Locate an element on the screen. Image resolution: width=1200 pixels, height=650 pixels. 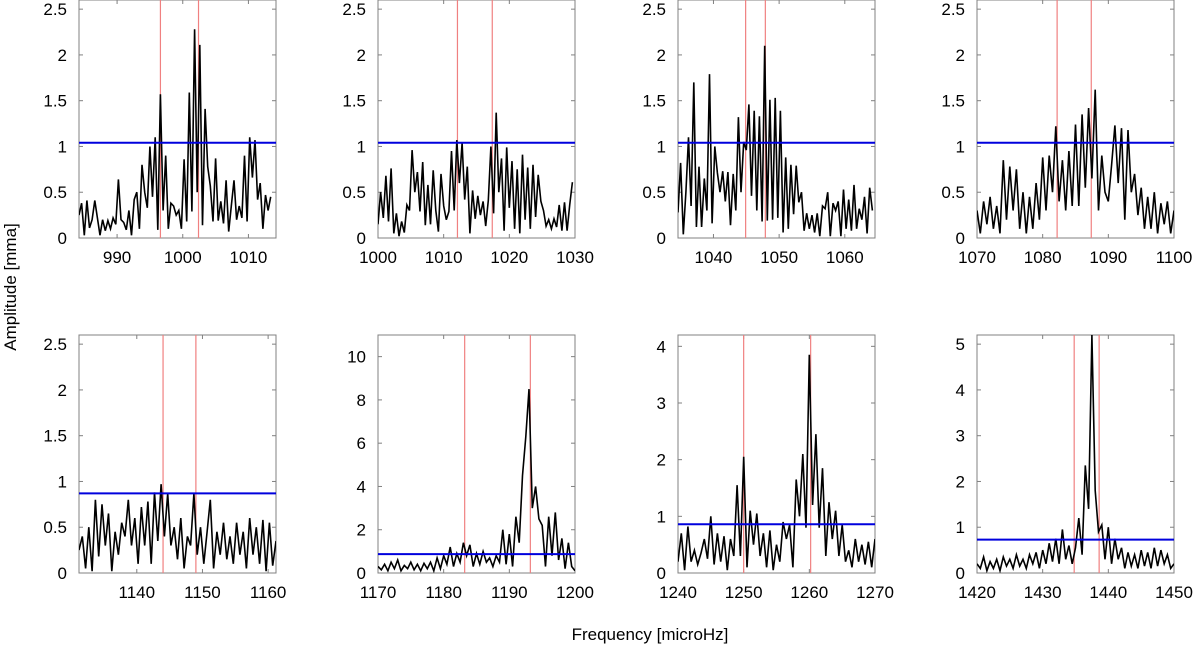
x-tick-label: 1200 is located at coordinates (575, 592).